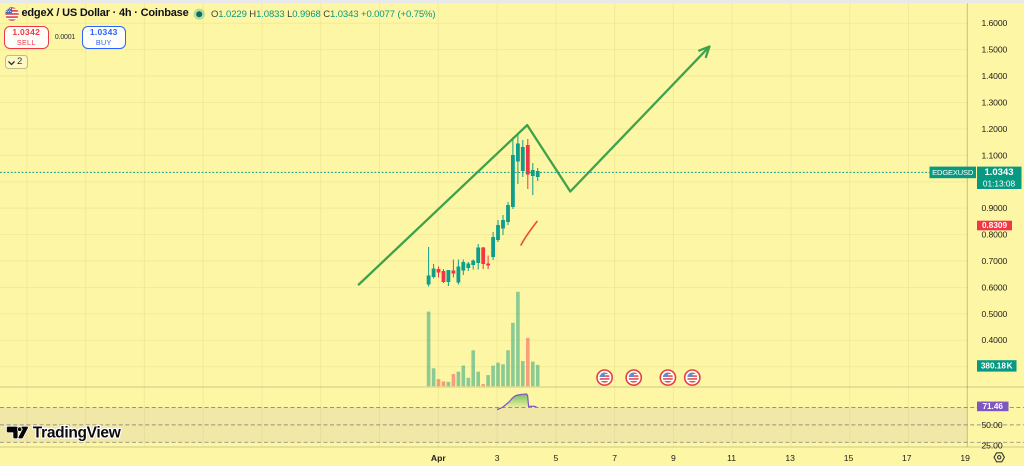  What do you see at coordinates (790, 458) in the screenshot?
I see `svg-text: 13` at bounding box center [790, 458].